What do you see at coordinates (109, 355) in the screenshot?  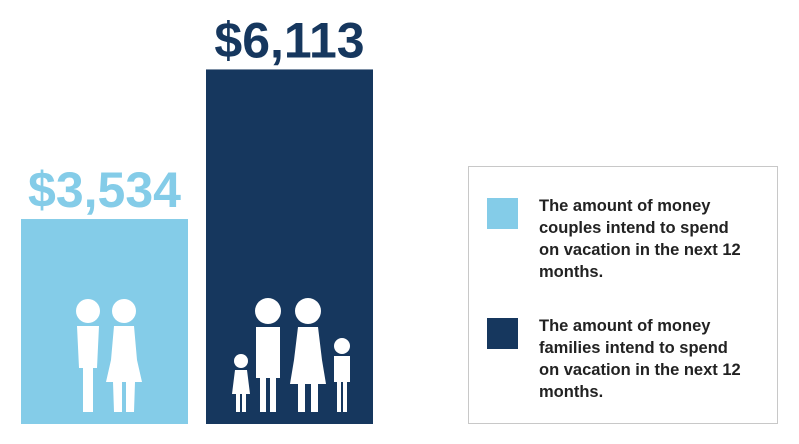 I see `couple-icon` at bounding box center [109, 355].